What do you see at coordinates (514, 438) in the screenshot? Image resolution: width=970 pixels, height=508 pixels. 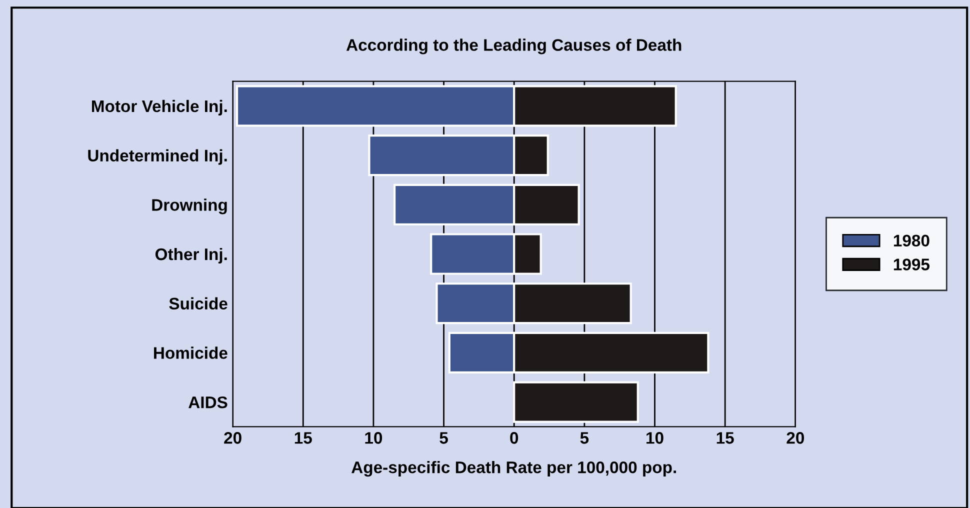 I see `x-tick-label: 0` at bounding box center [514, 438].